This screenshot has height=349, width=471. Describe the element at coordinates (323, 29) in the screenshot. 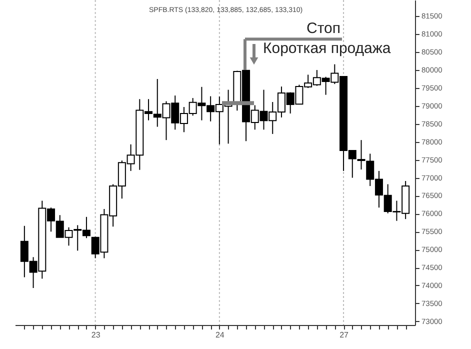

I see `ref-line-label: Стоп` at that location.